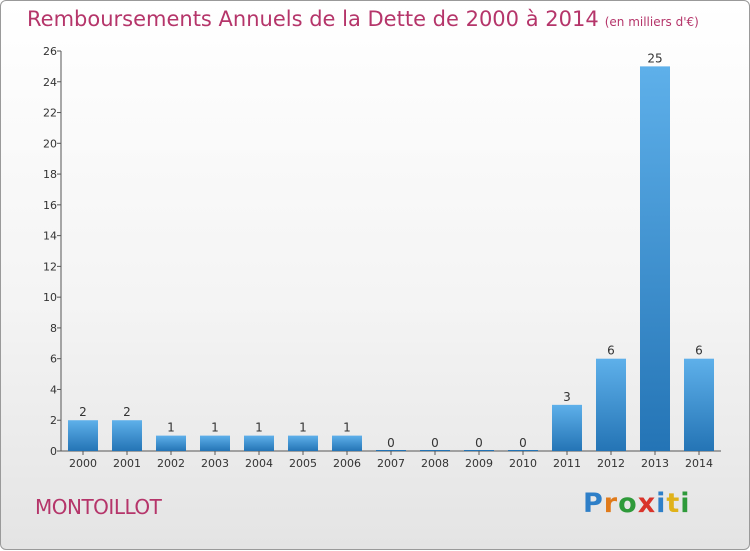  I want to click on x-tick-label: 2004, so click(259, 463).